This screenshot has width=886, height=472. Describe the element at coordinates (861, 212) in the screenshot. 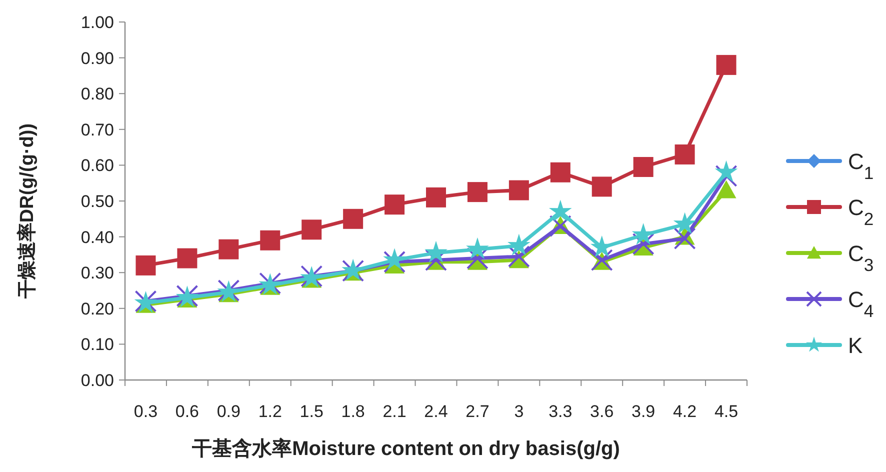

I see `legend-label: C$_{2}$` at that location.